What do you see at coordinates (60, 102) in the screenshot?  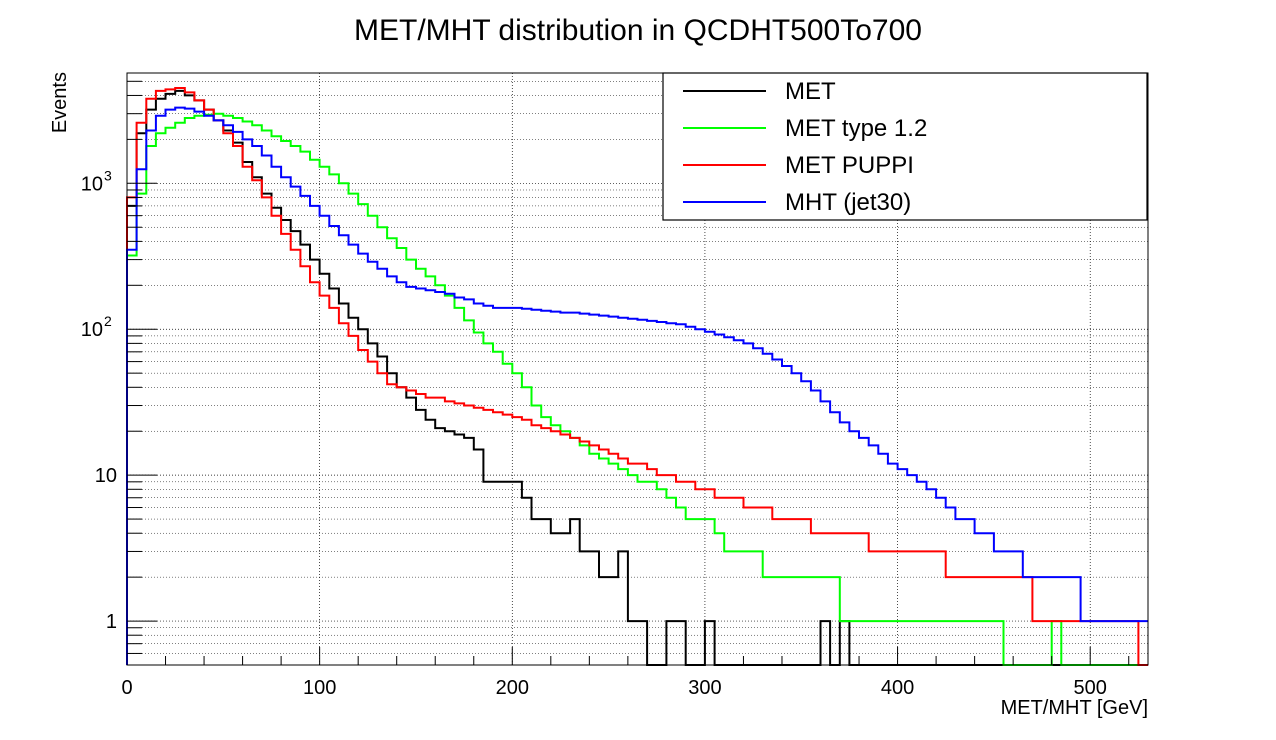 I see `y-axis-label: Events` at bounding box center [60, 102].